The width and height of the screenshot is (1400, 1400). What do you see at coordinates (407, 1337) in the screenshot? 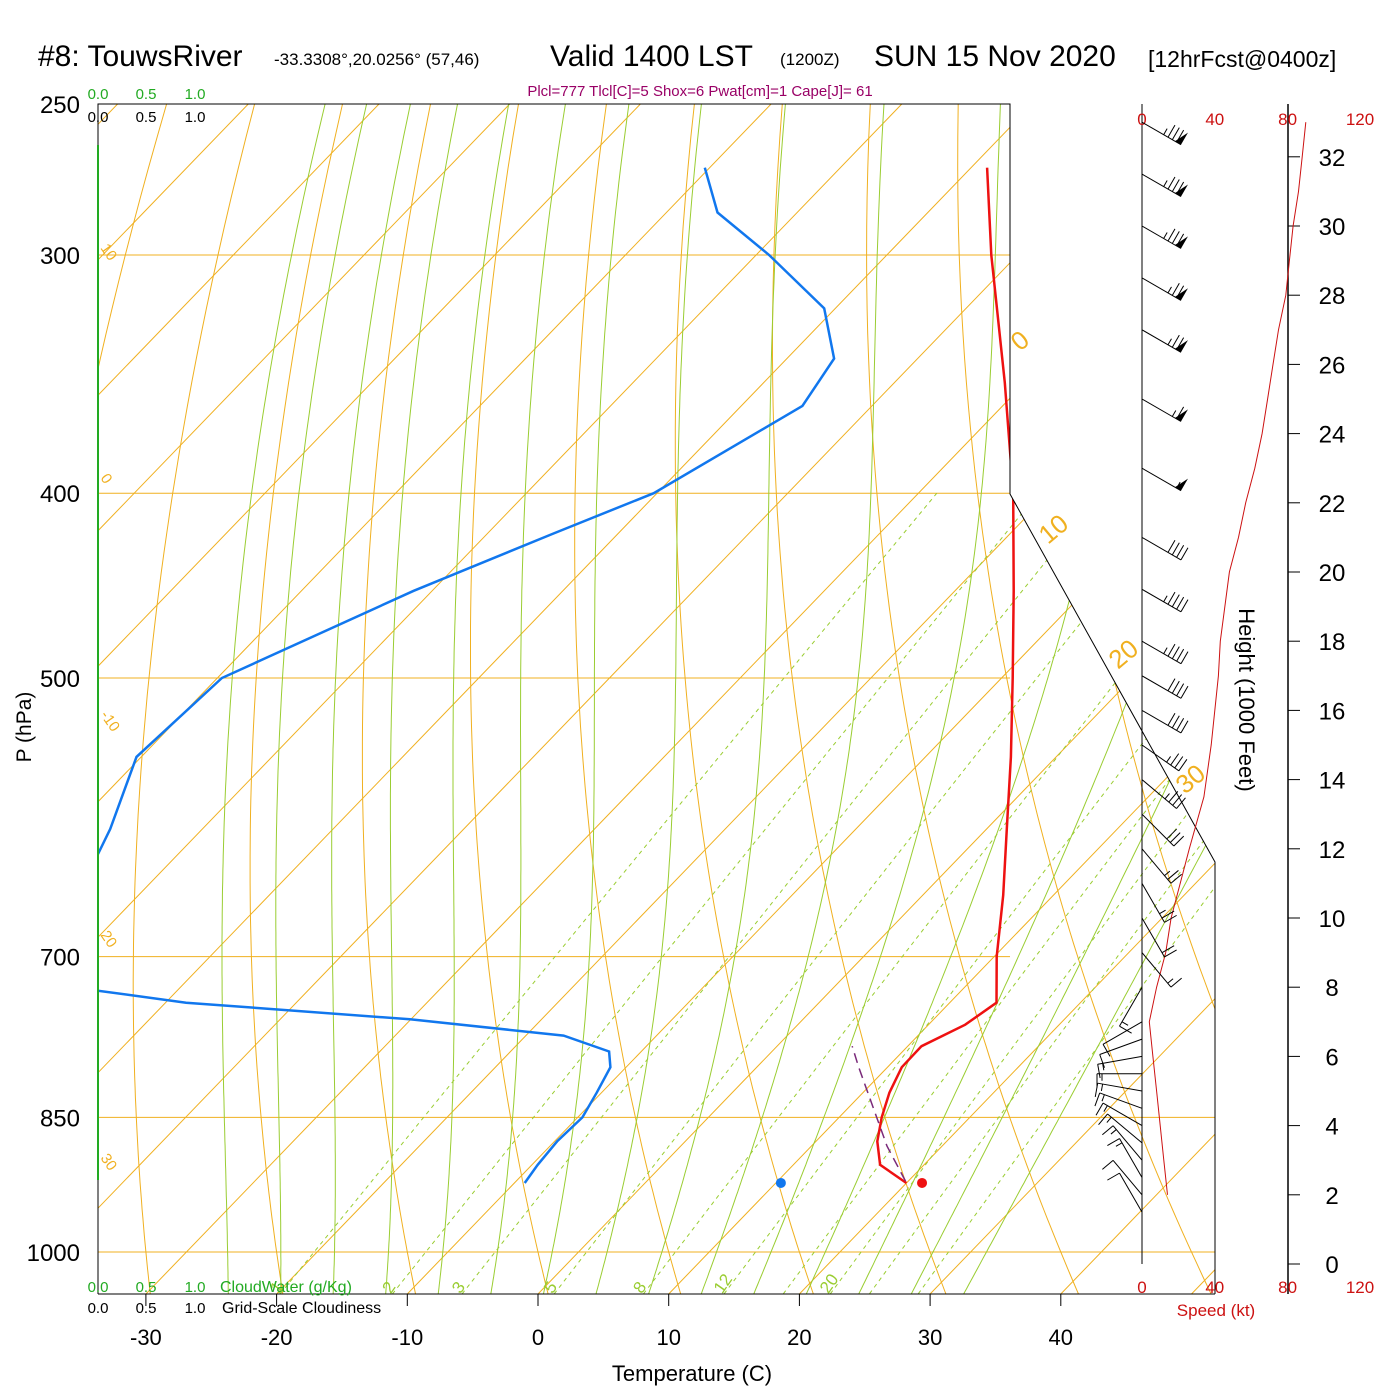
I see `x-tick-label: -10` at bounding box center [407, 1337].